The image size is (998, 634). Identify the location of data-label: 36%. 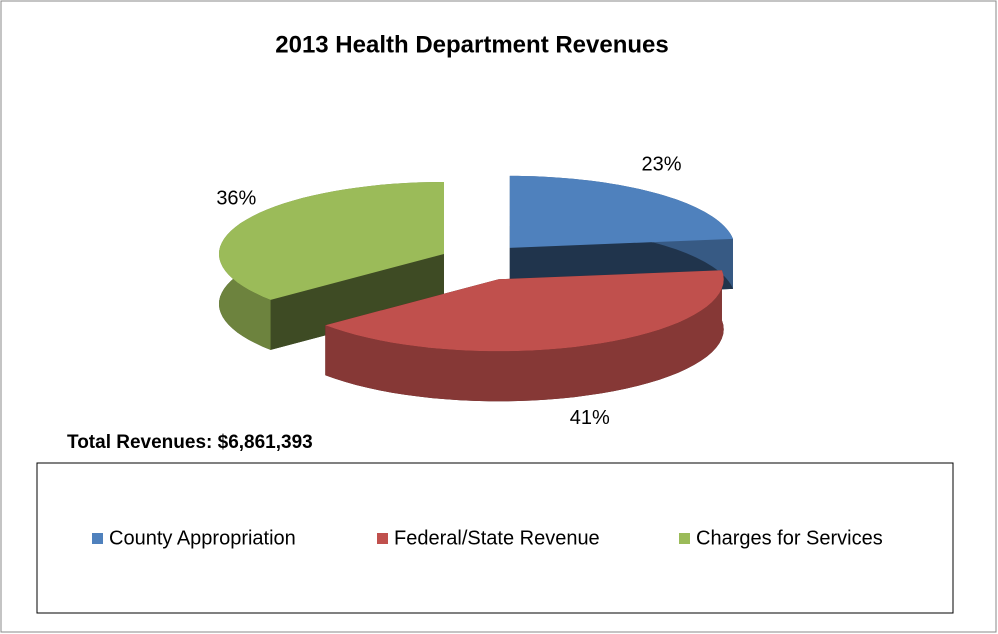
(236, 198).